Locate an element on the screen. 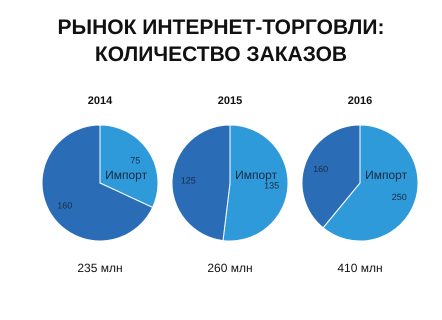  text: 260 млн is located at coordinates (230, 268).